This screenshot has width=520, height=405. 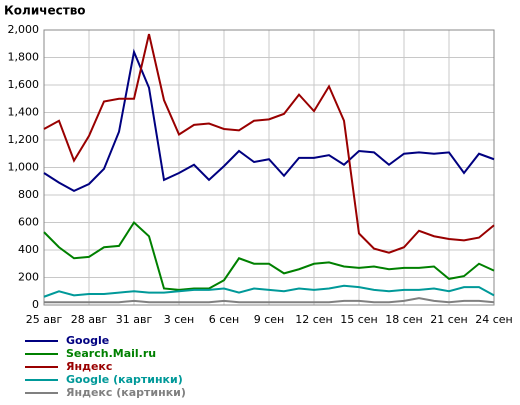 What do you see at coordinates (359, 319) in the screenshot?
I see `x-tick-label: 15 сен` at bounding box center [359, 319].